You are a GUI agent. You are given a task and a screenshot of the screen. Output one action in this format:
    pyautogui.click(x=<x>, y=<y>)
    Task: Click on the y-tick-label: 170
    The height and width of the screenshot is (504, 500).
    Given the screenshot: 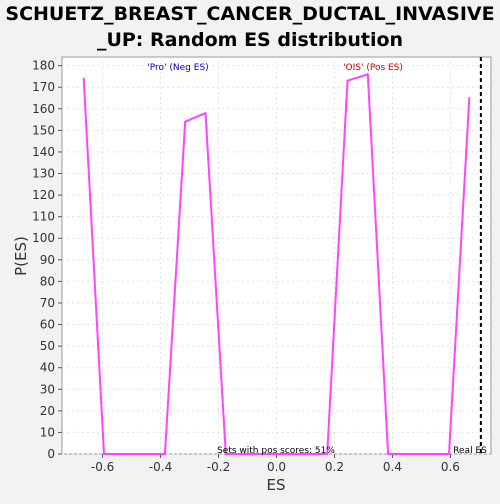 What is the action you would take?
    pyautogui.click(x=43, y=87)
    